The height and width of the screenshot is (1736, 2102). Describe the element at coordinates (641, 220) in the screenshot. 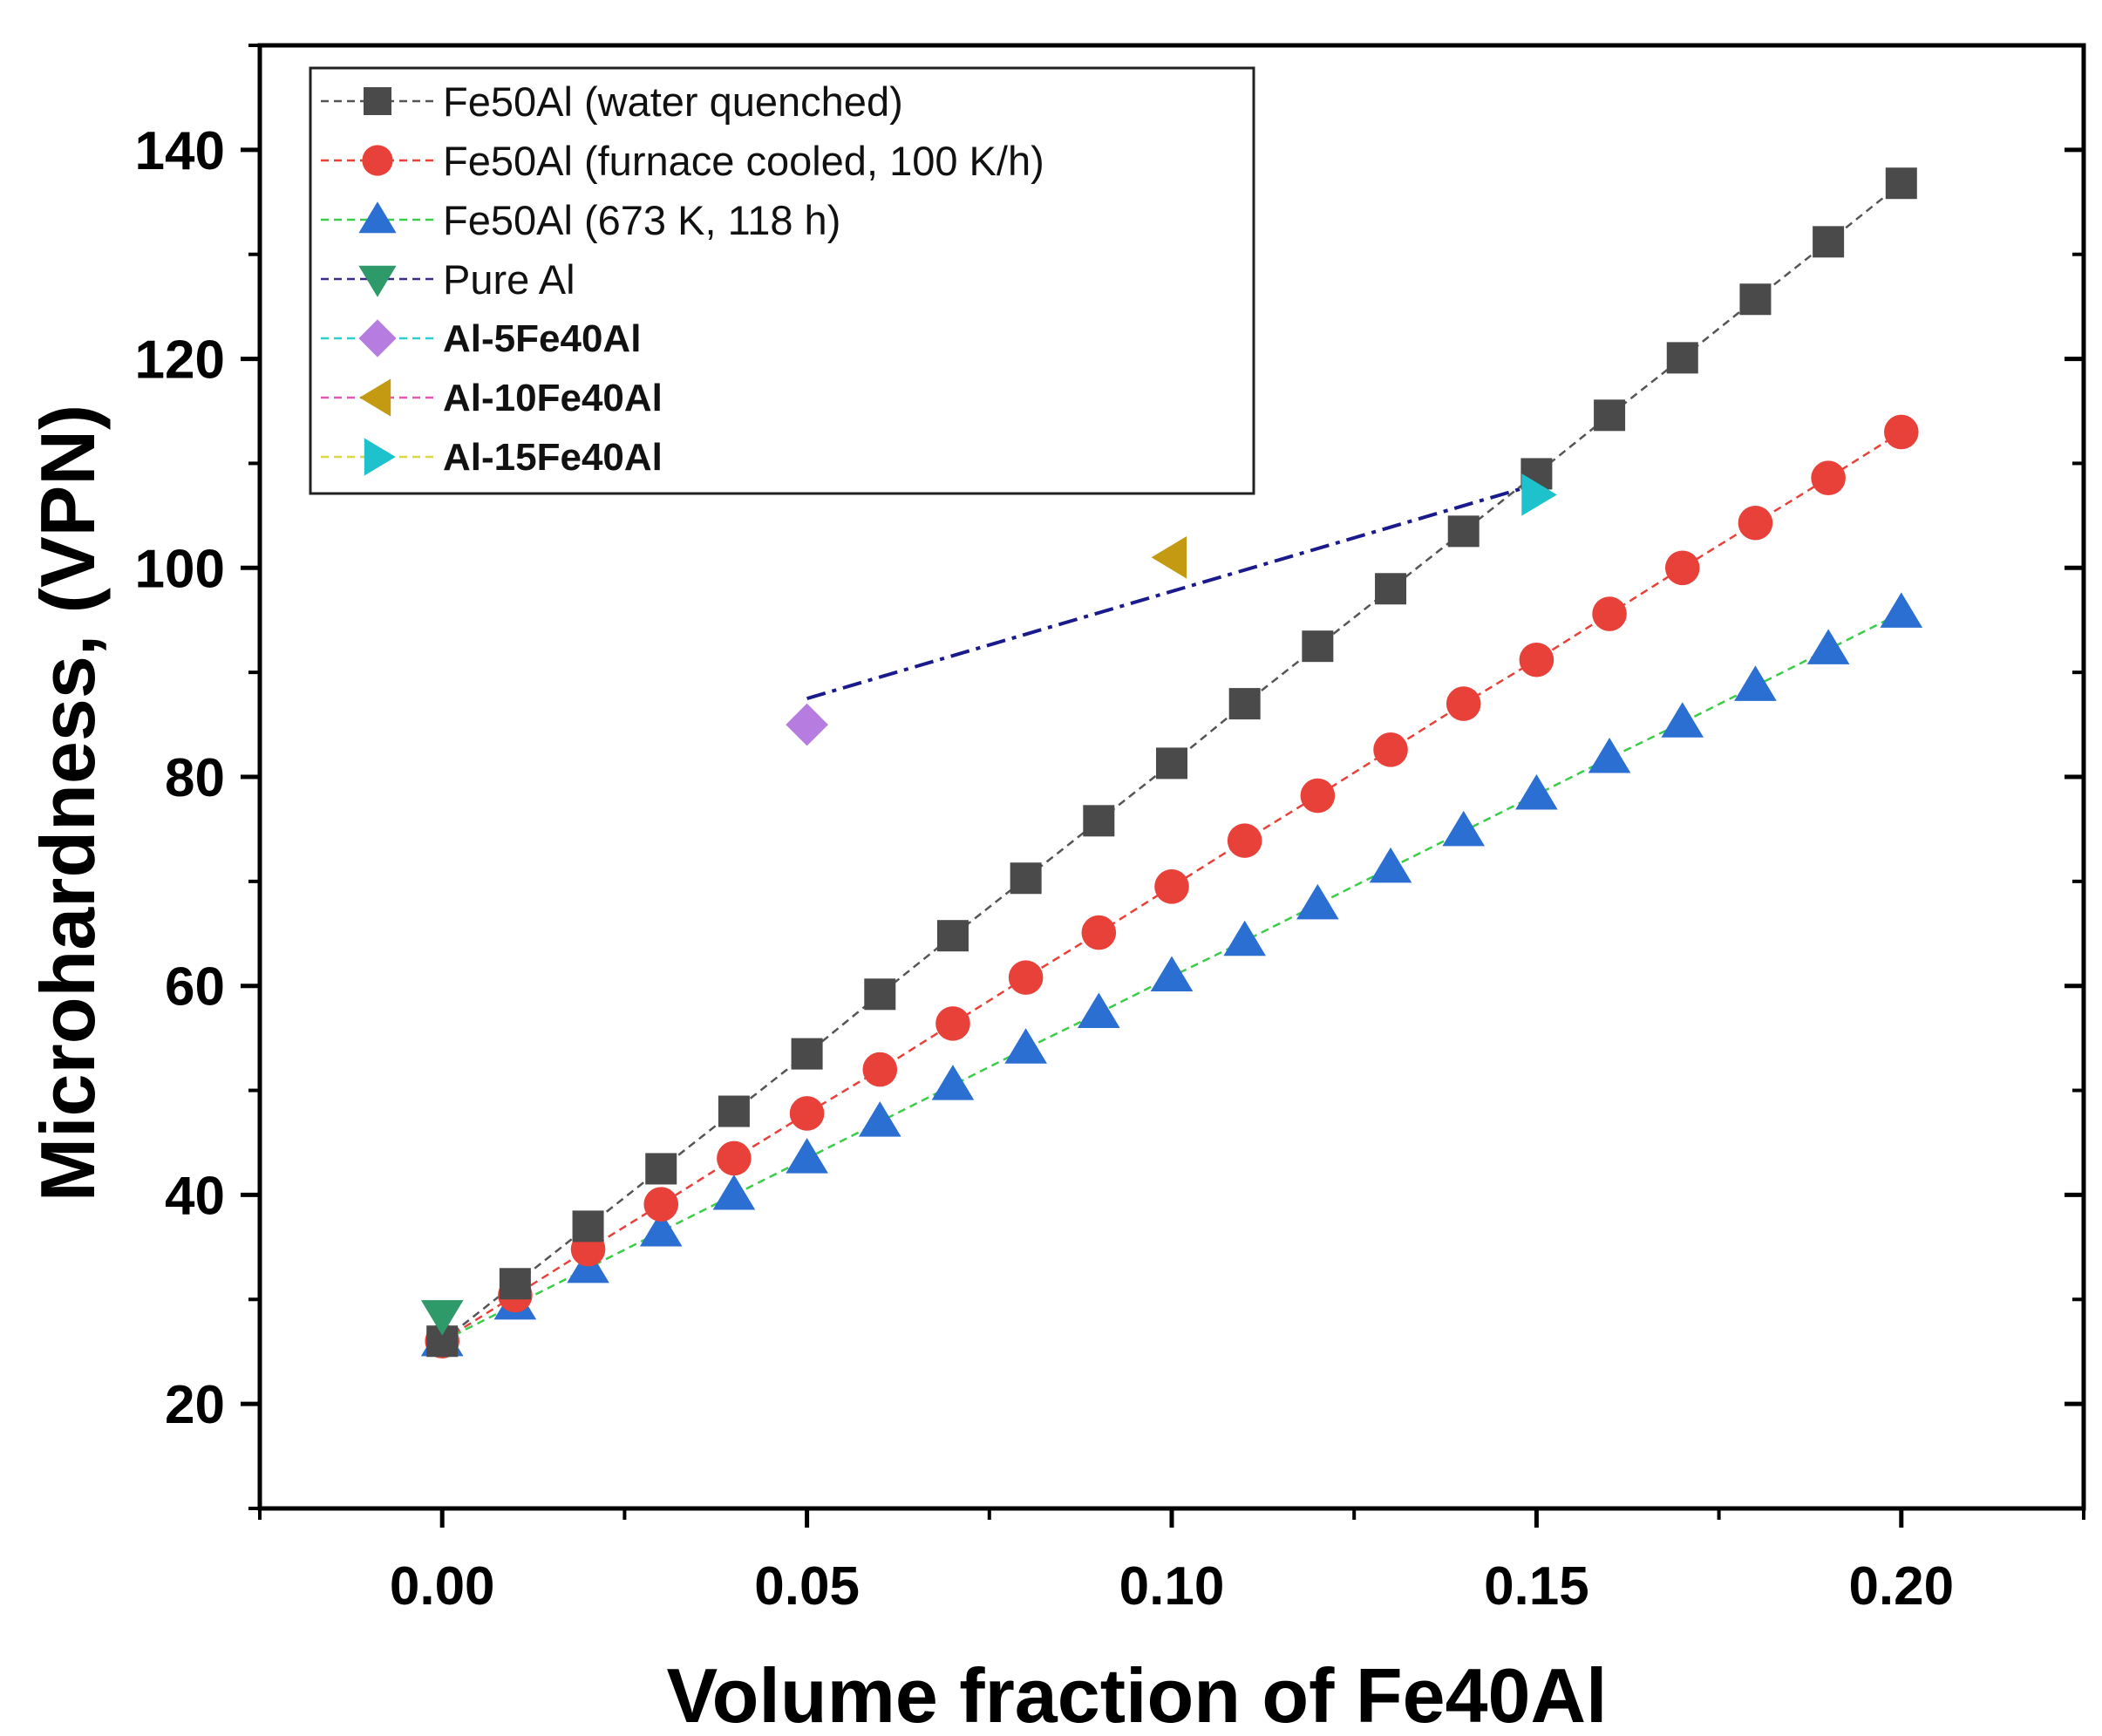

I see `legend-label: Fe50Al (673 K, 118 h)` at that location.